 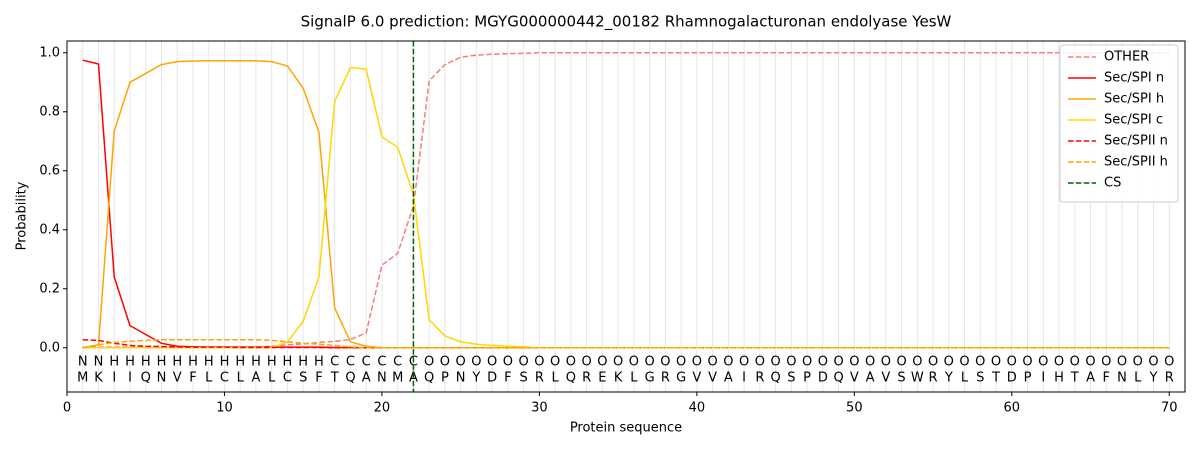 I want to click on y-tick-label: 0.2, so click(x=49, y=288).